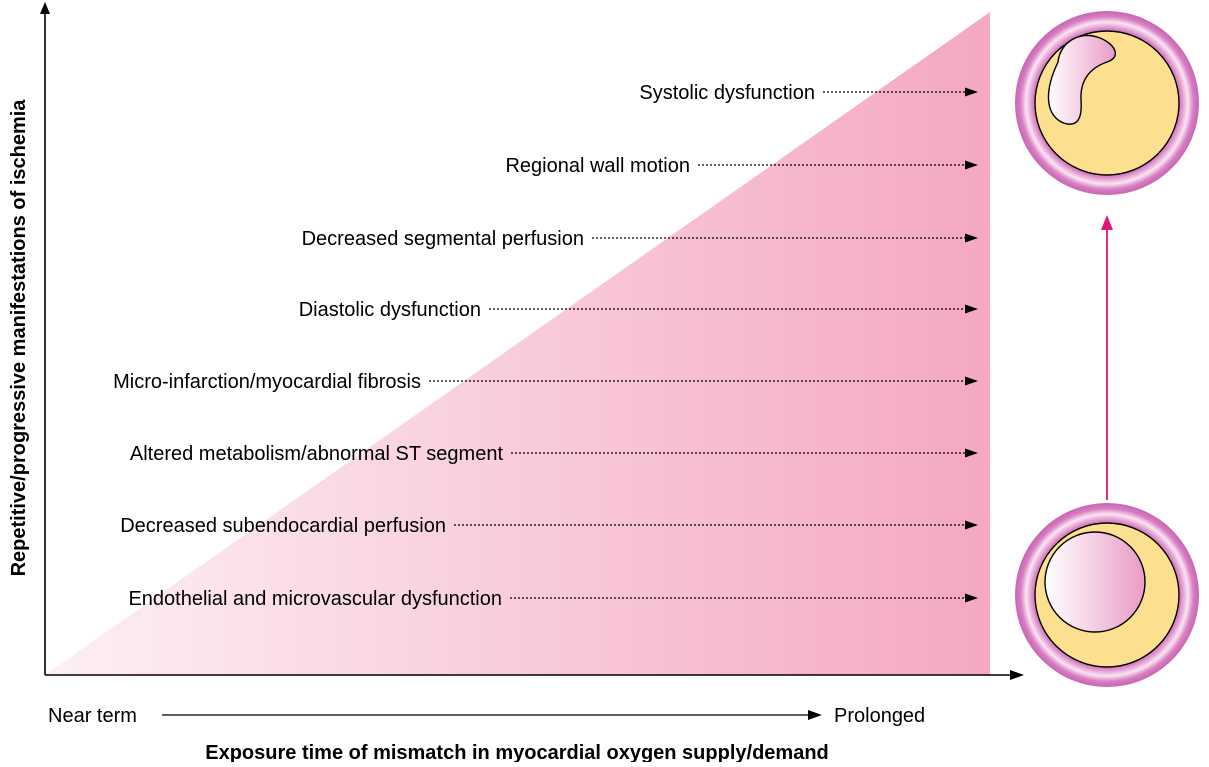 This screenshot has height=767, width=1209. What do you see at coordinates (1107, 222) in the screenshot?
I see `progression-arrowhead` at bounding box center [1107, 222].